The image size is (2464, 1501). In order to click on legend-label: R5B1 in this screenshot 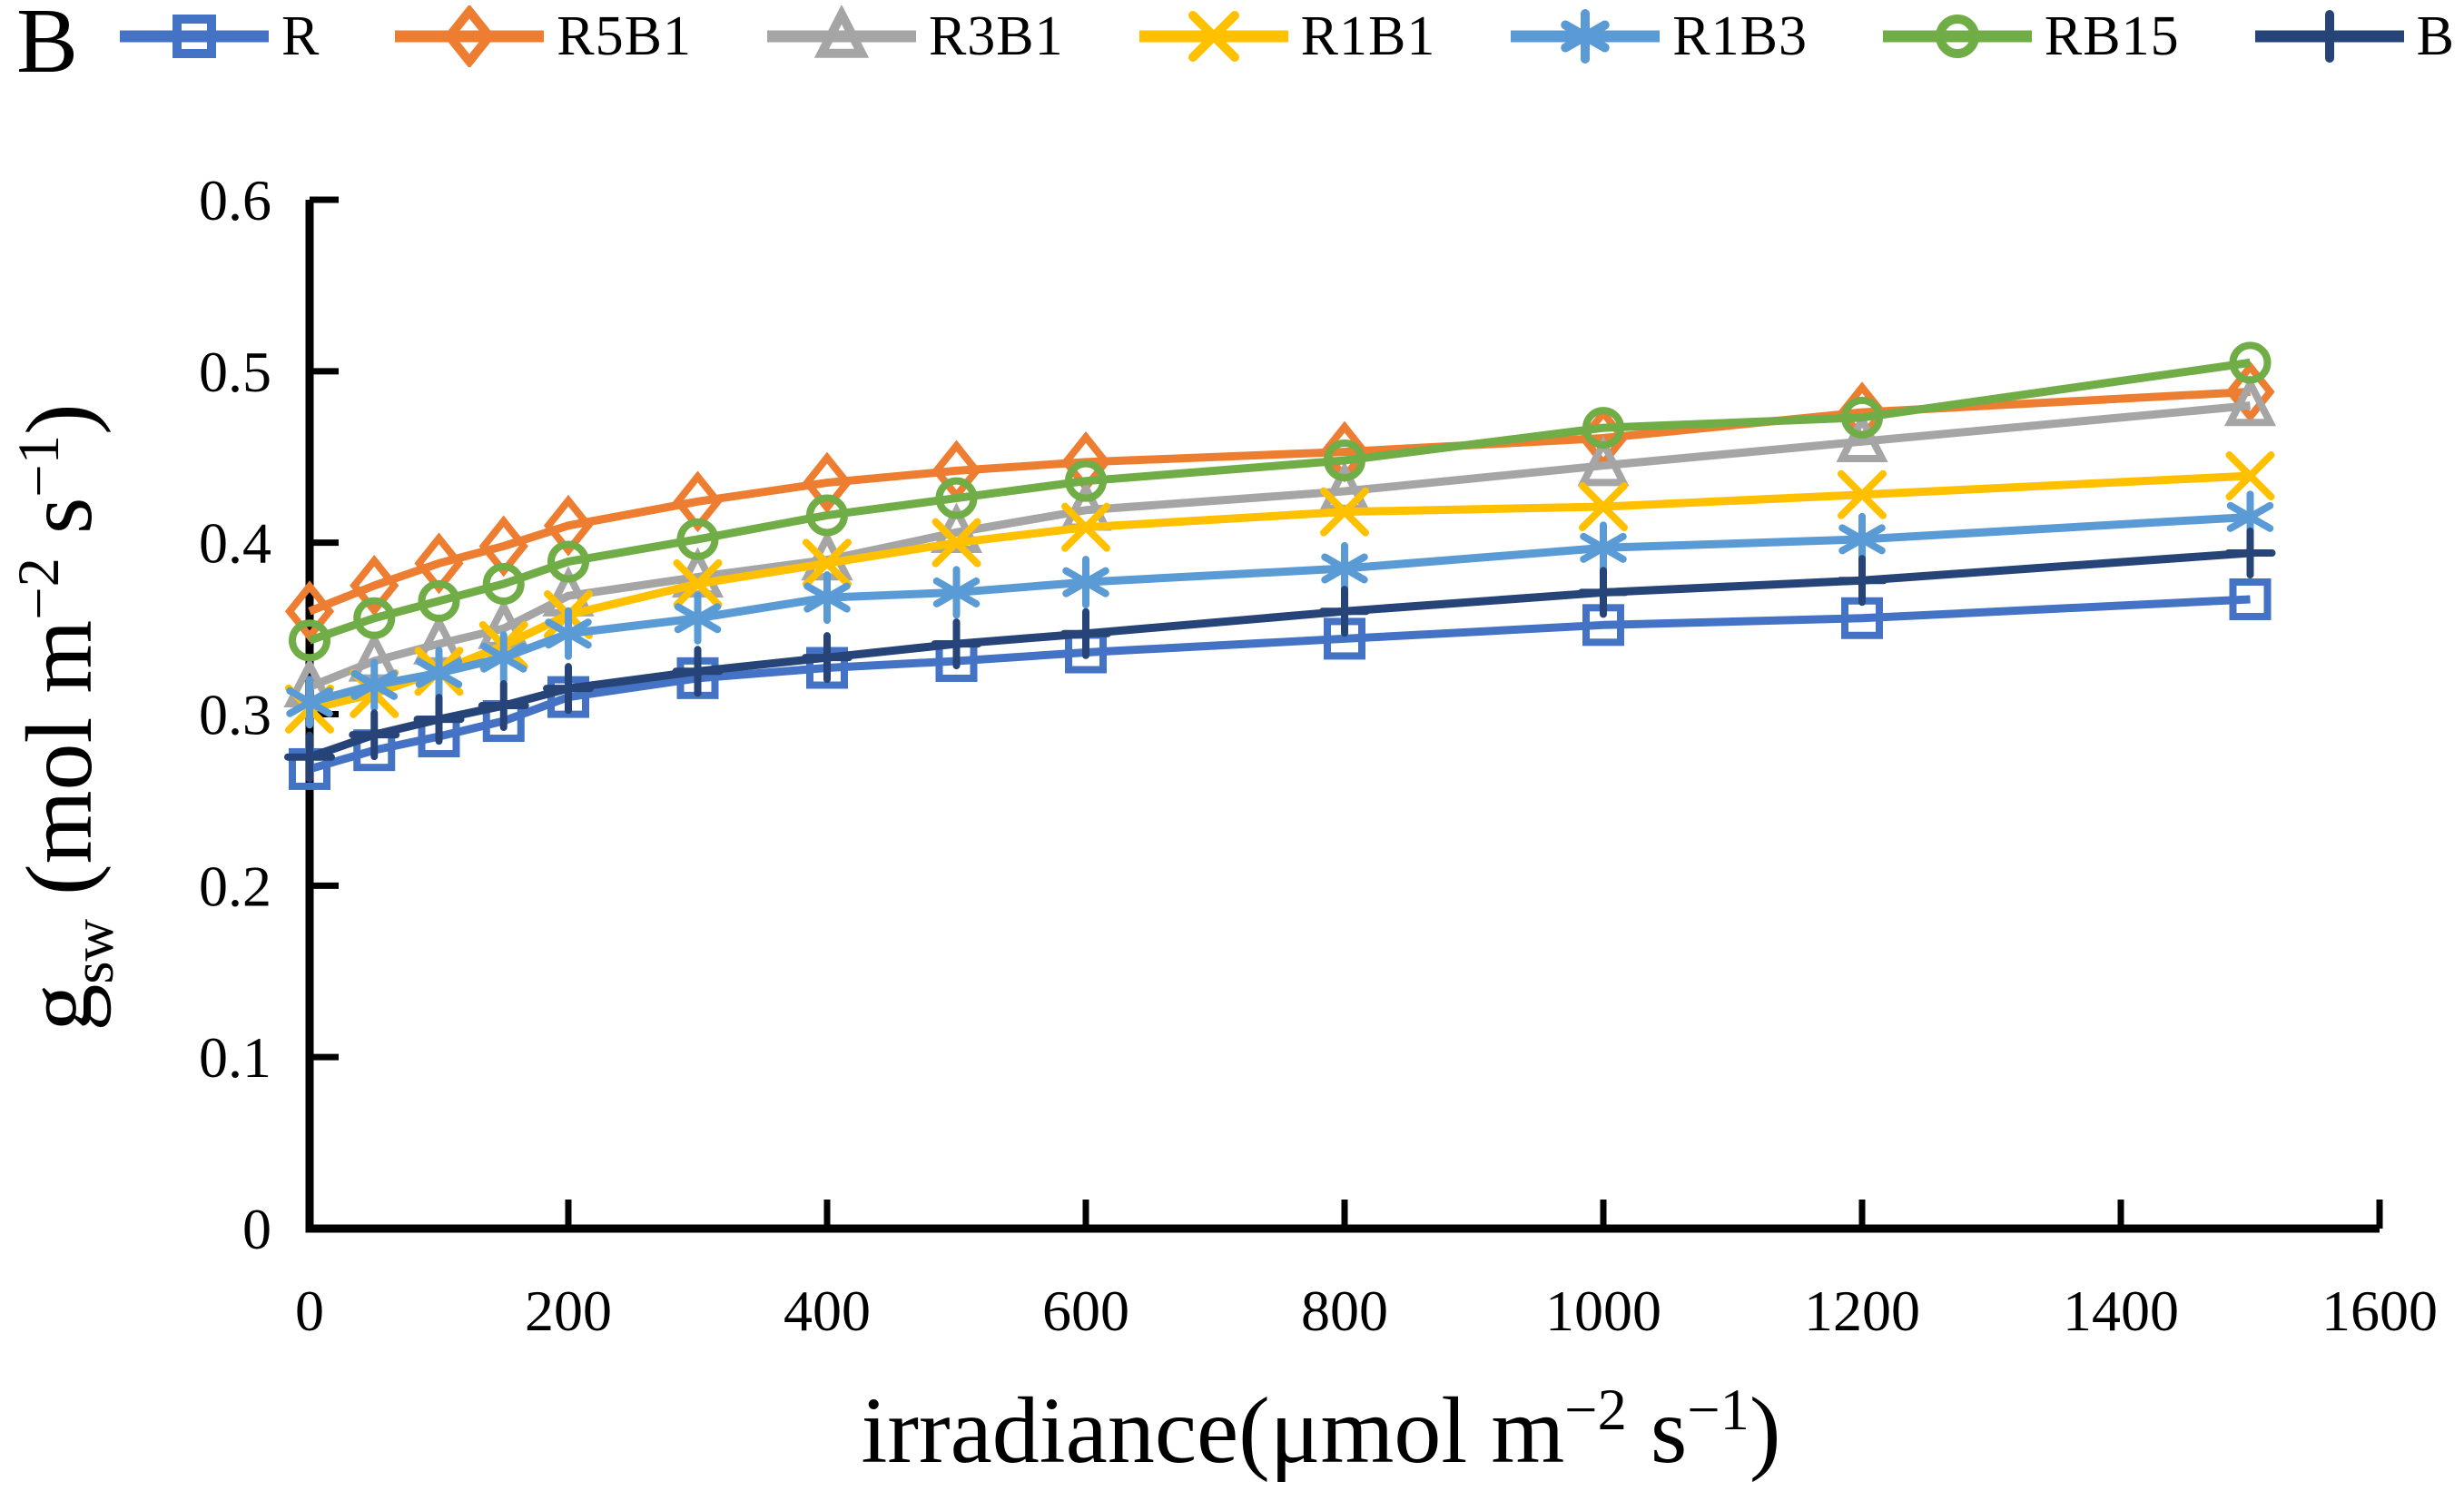, I will do `click(625, 36)`.